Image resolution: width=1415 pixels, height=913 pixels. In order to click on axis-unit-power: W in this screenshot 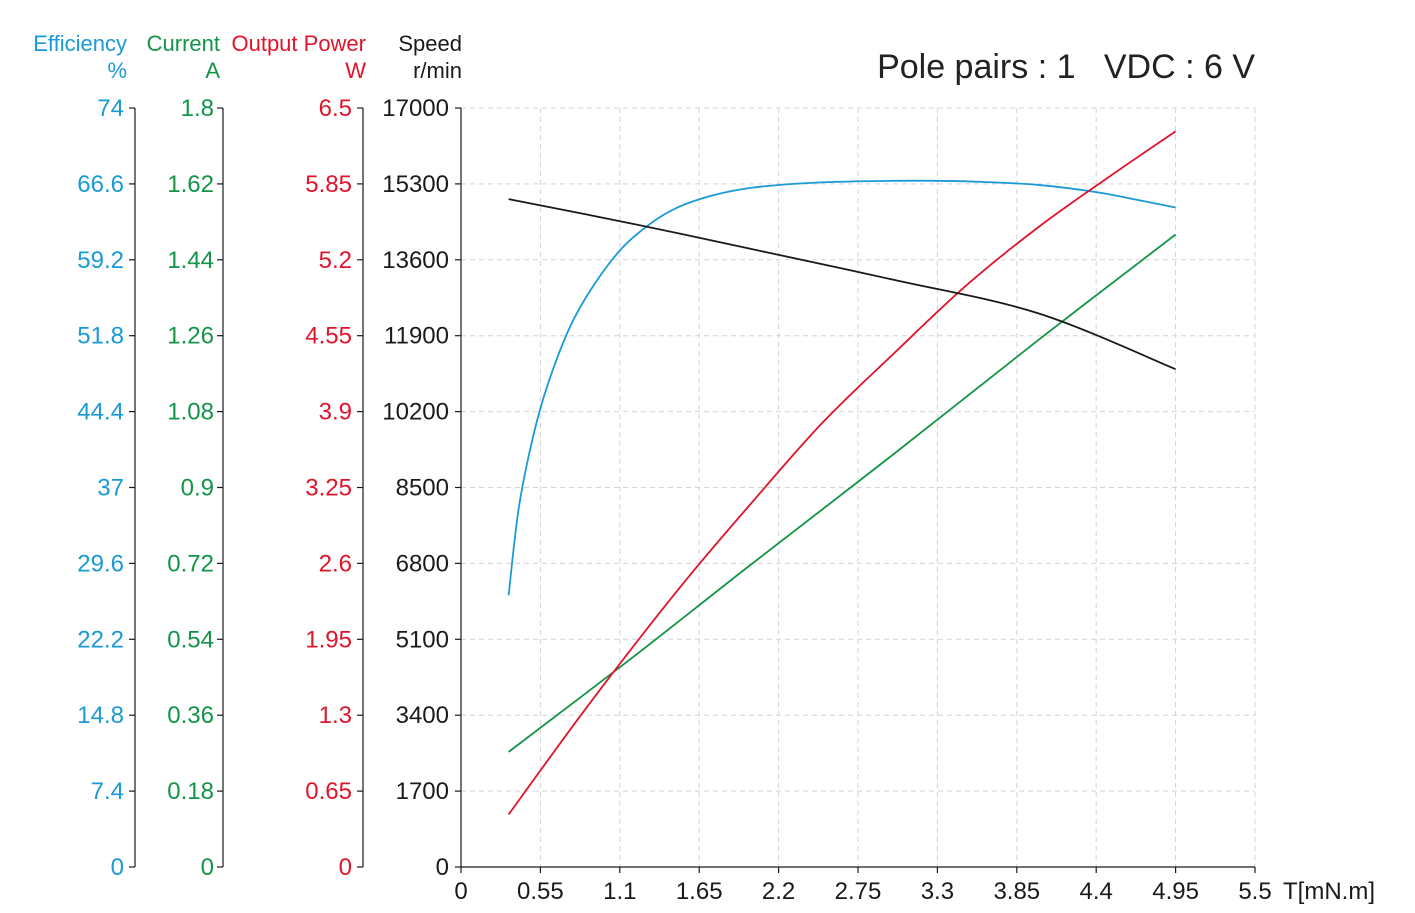, I will do `click(355, 70)`.